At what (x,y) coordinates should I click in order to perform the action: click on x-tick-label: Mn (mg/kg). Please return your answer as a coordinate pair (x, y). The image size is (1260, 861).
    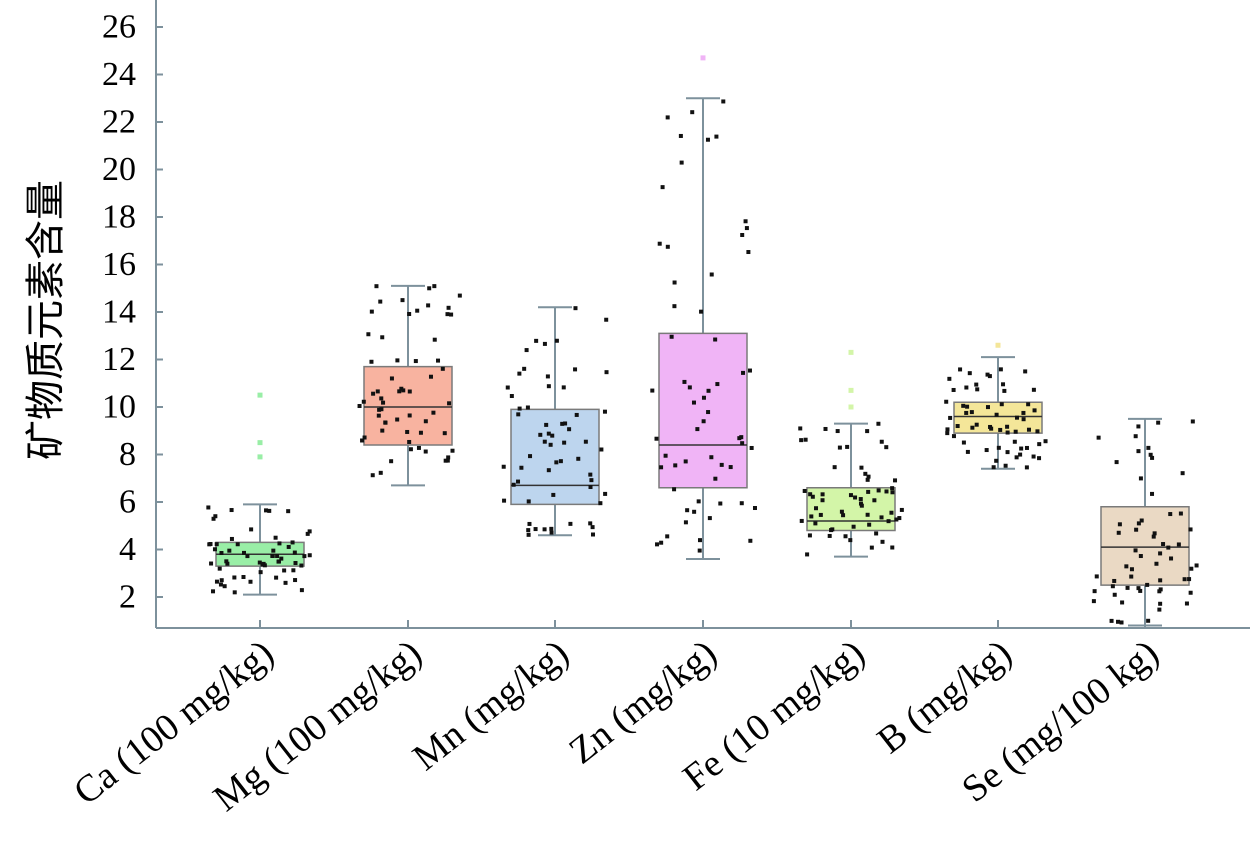
    Looking at the image, I should click on (490, 705).